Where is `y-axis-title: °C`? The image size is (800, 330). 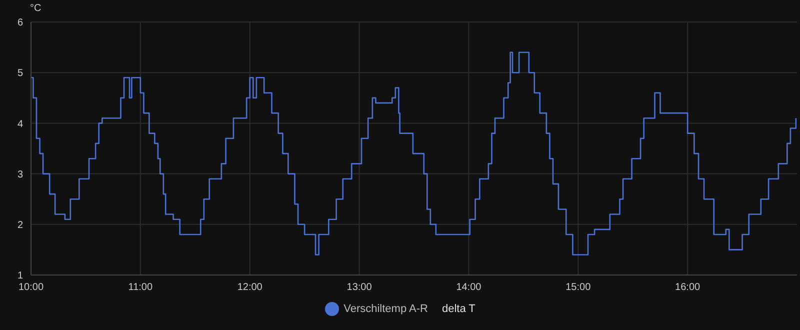
y-axis-title: °C is located at coordinates (36, 8).